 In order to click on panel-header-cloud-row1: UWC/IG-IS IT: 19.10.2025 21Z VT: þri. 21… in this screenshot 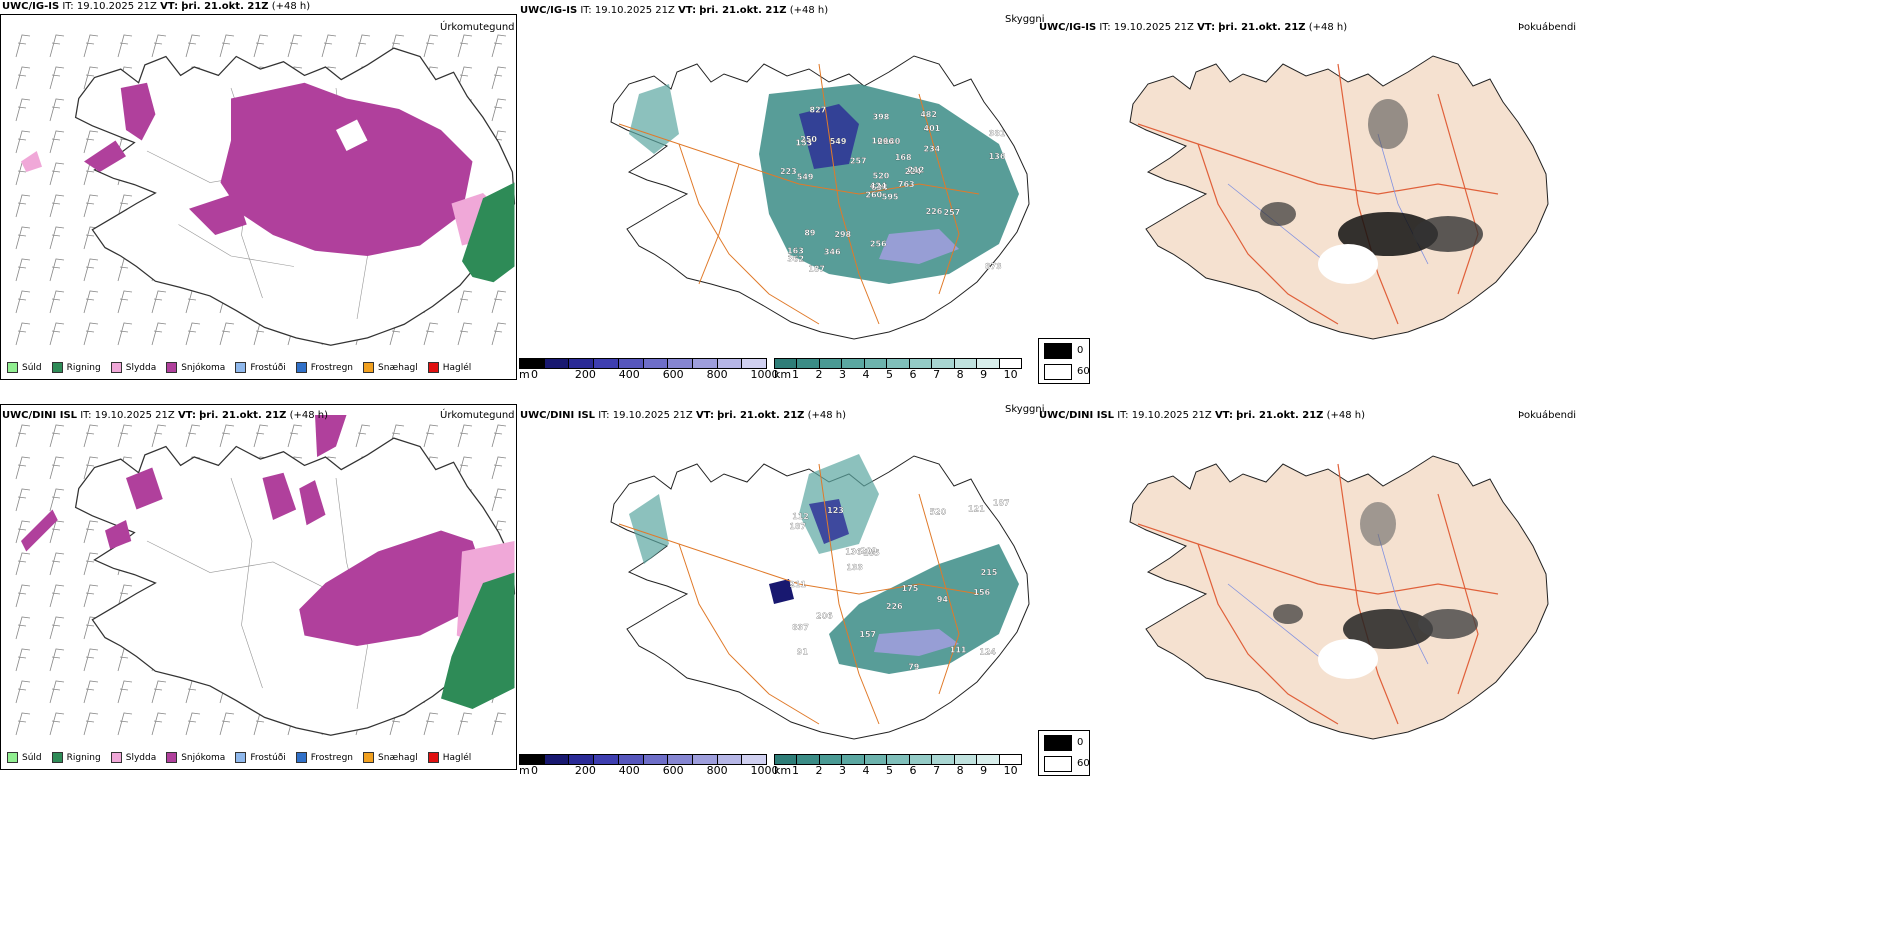, I will do `click(674, 10)`.